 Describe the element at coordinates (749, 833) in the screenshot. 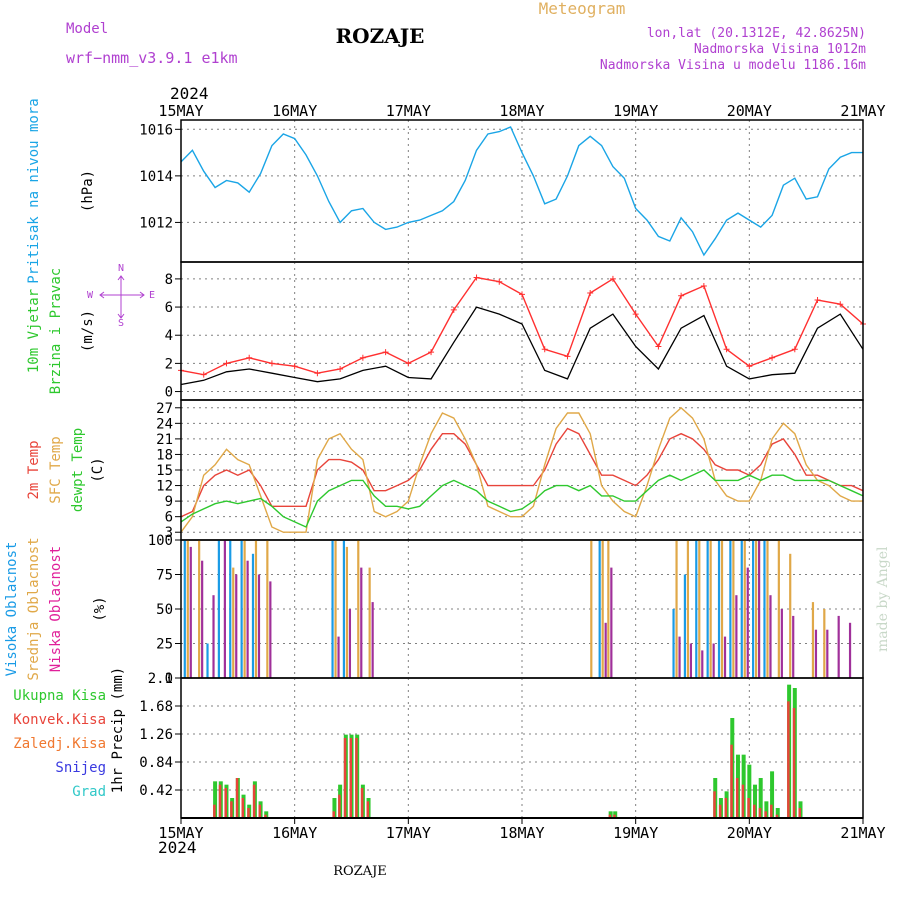

I see `x-tick-label-bottom: 20MAY` at that location.